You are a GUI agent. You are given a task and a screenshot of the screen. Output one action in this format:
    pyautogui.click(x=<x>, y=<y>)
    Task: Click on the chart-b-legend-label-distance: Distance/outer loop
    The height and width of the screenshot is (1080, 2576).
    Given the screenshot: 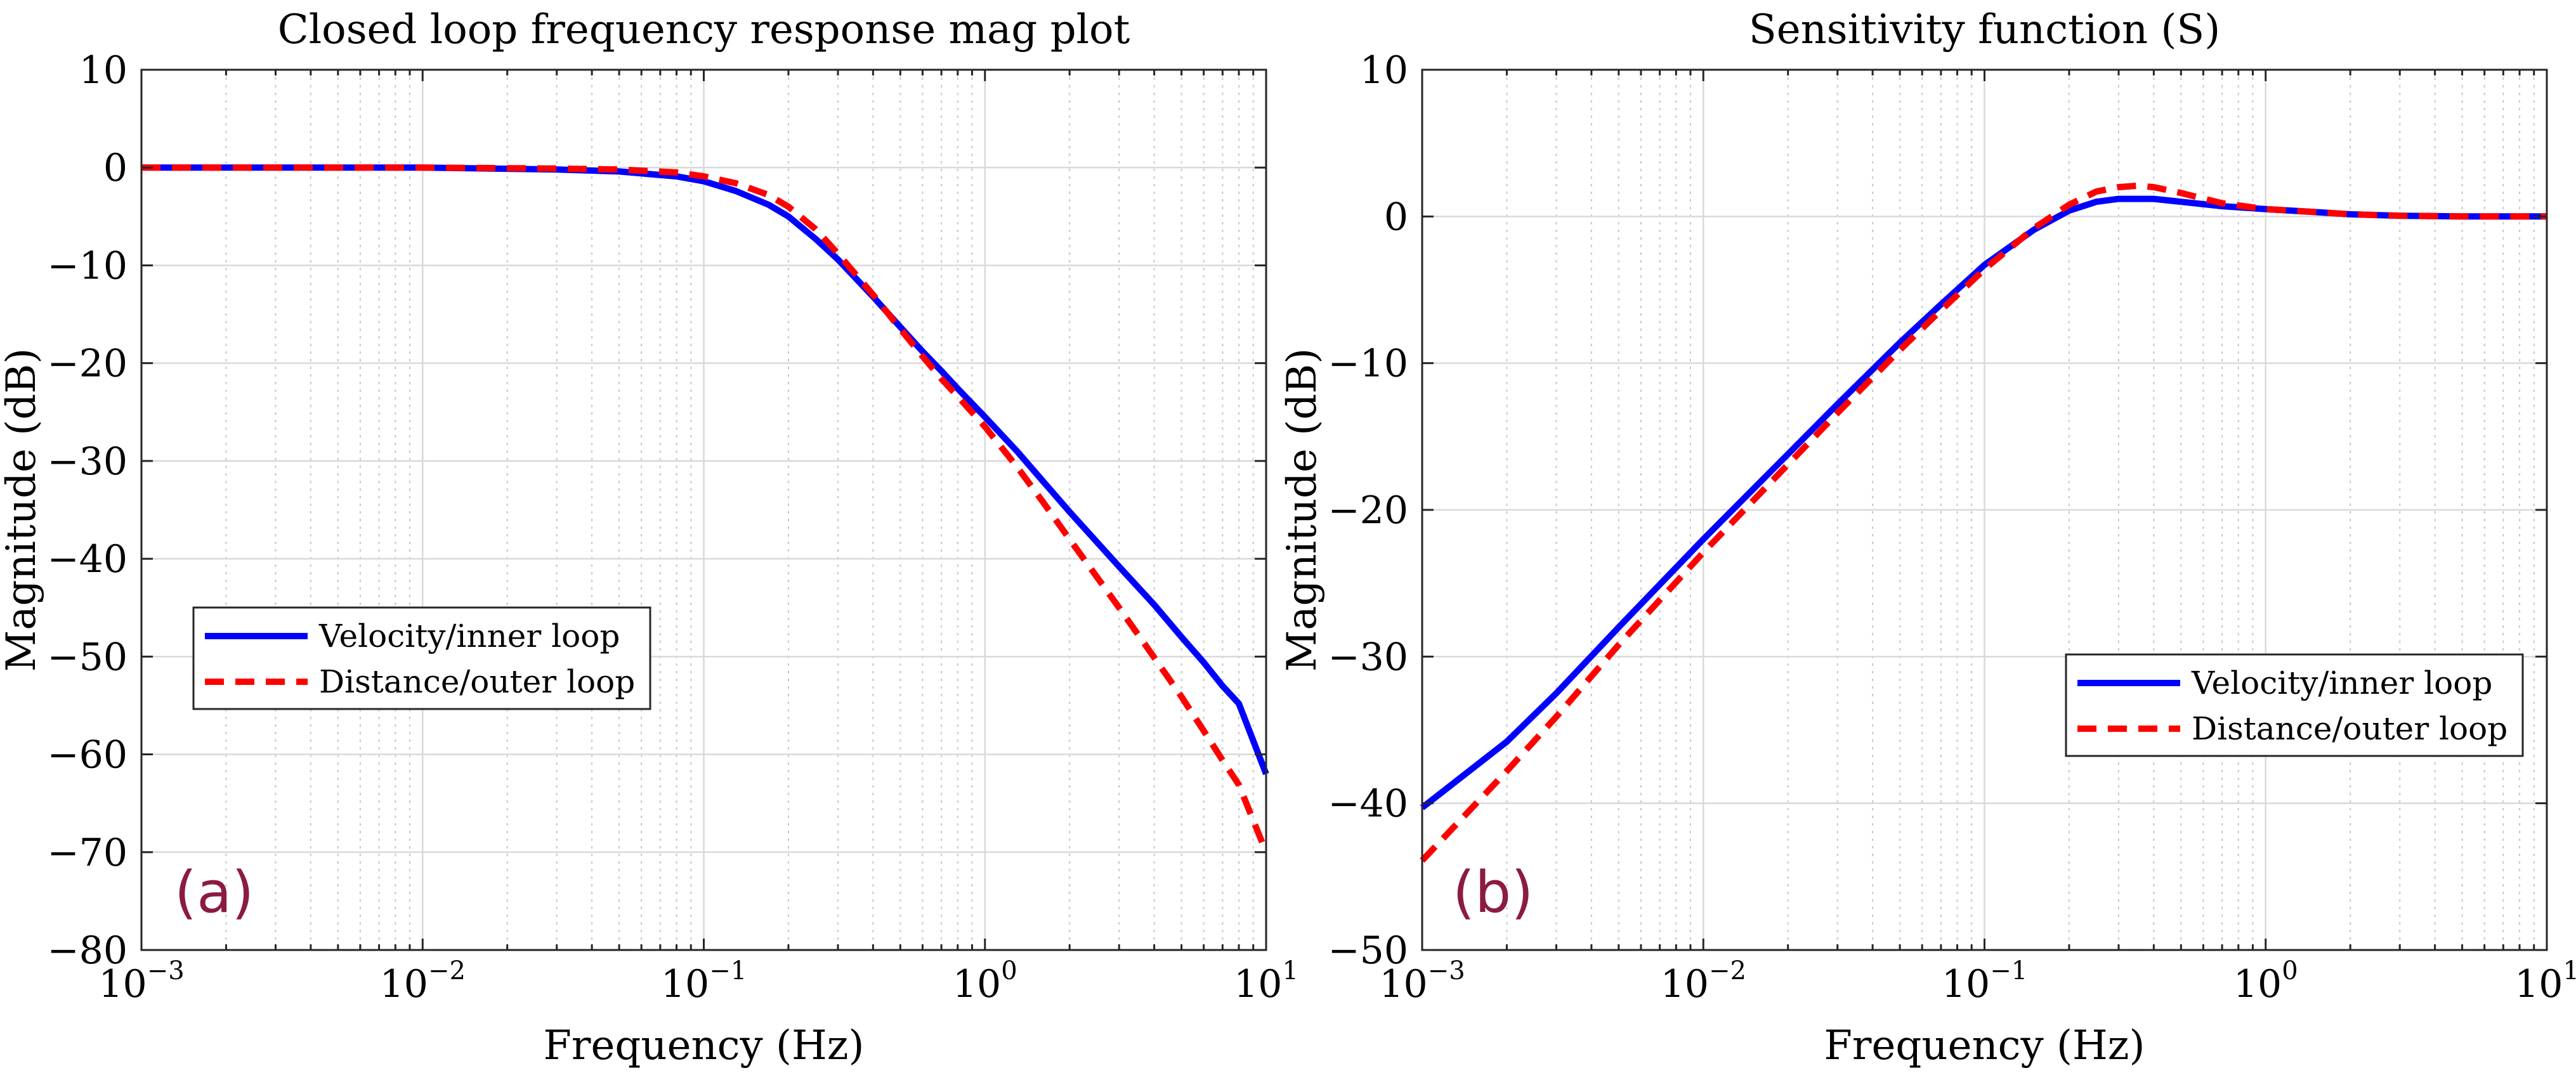 What is the action you would take?
    pyautogui.click(x=2350, y=728)
    